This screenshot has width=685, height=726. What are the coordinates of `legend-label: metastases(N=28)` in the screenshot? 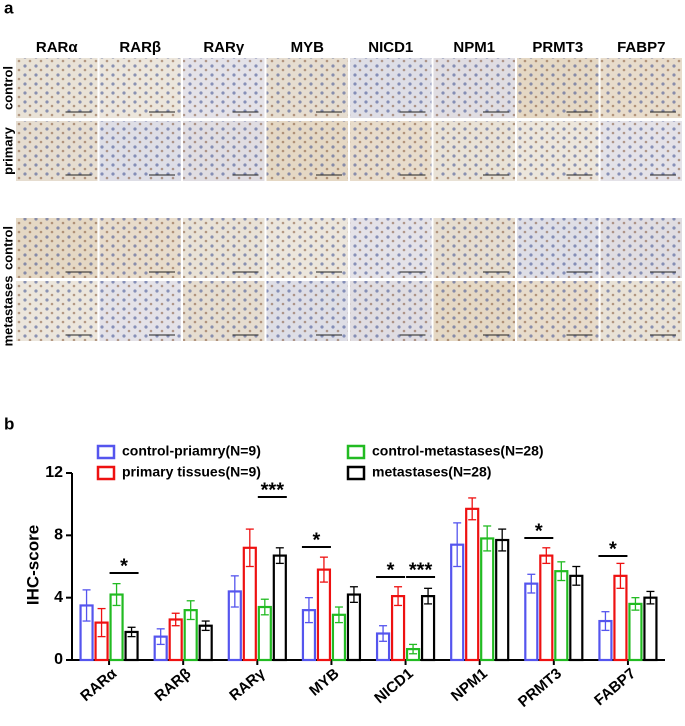 It's located at (431, 472).